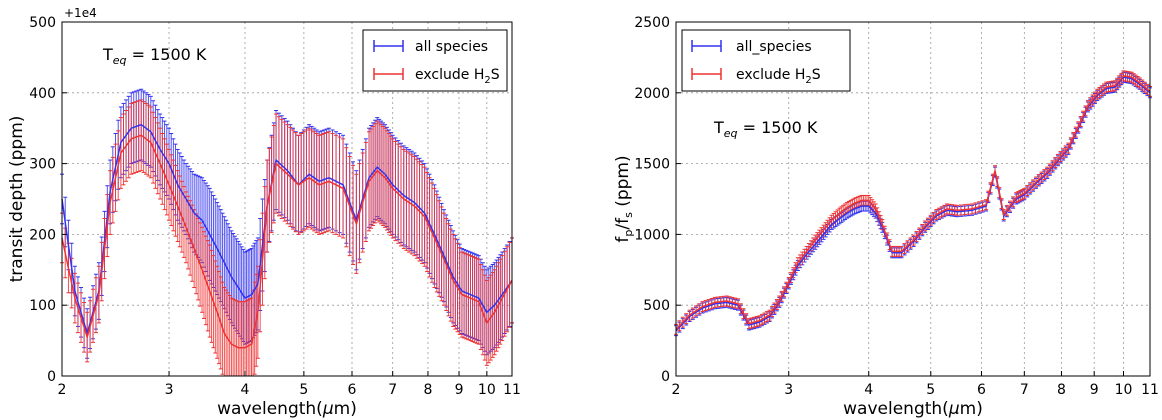 The height and width of the screenshot is (420, 1162). What do you see at coordinates (788, 390) in the screenshot?
I see `right-x-tick-label: 3` at bounding box center [788, 390].